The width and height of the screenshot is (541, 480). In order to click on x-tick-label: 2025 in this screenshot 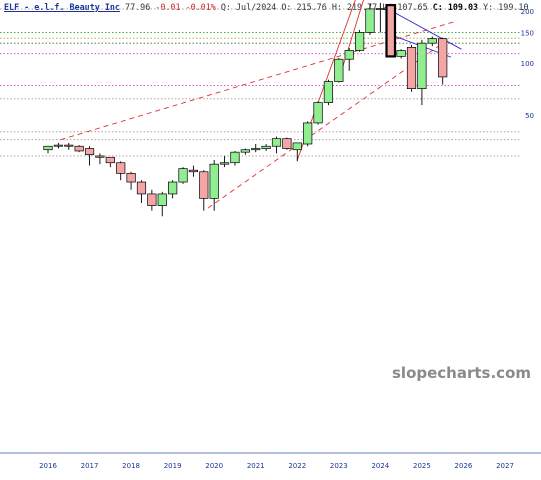, I will do `click(422, 466)`.